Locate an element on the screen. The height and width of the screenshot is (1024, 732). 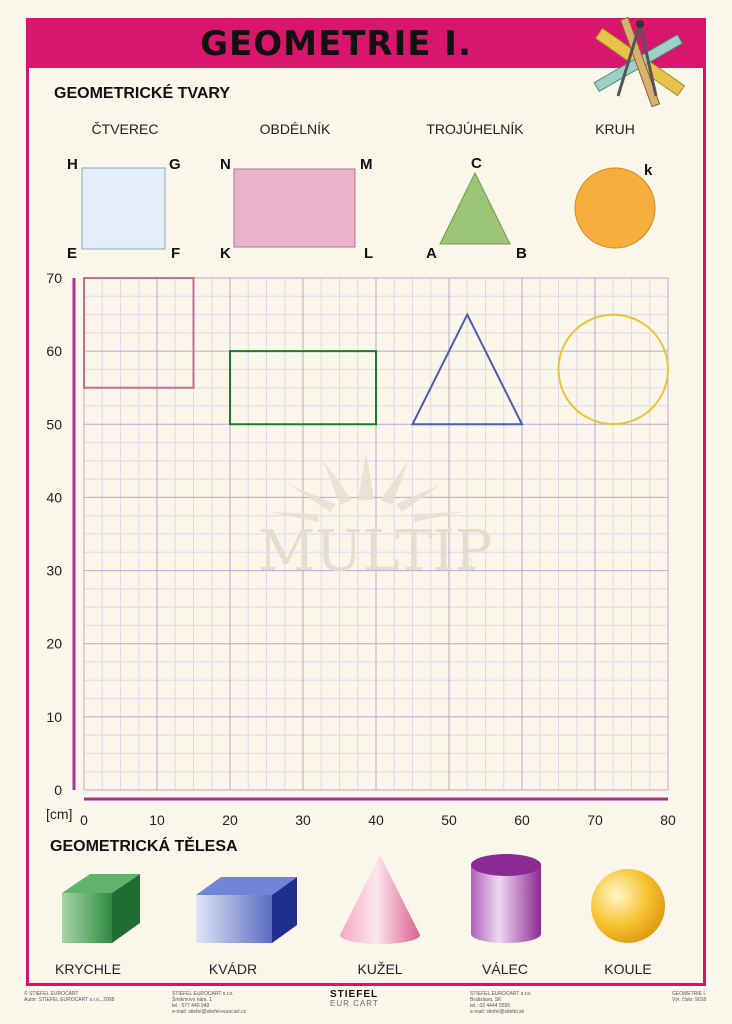
shape-name-square: ČTVEREC is located at coordinates (125, 129).